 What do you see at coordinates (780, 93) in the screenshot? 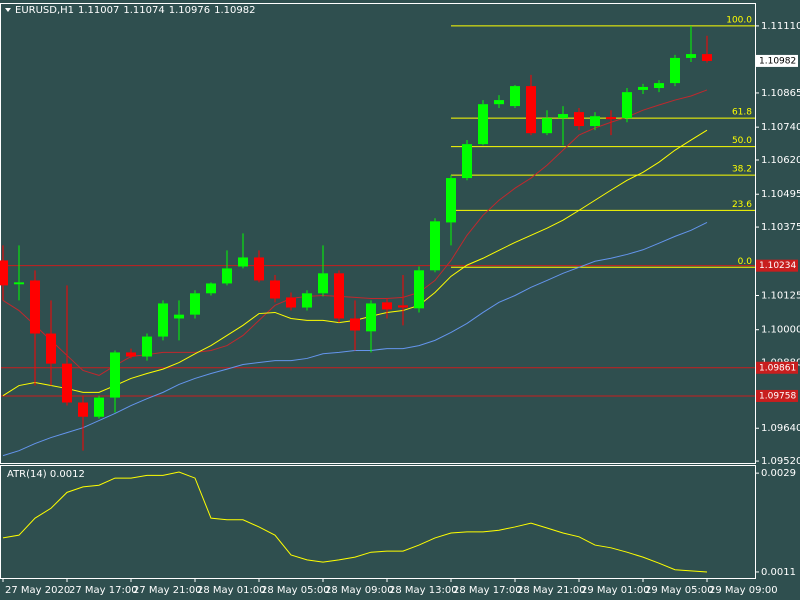
I see `y-tick-label: 1.10865` at bounding box center [780, 93].